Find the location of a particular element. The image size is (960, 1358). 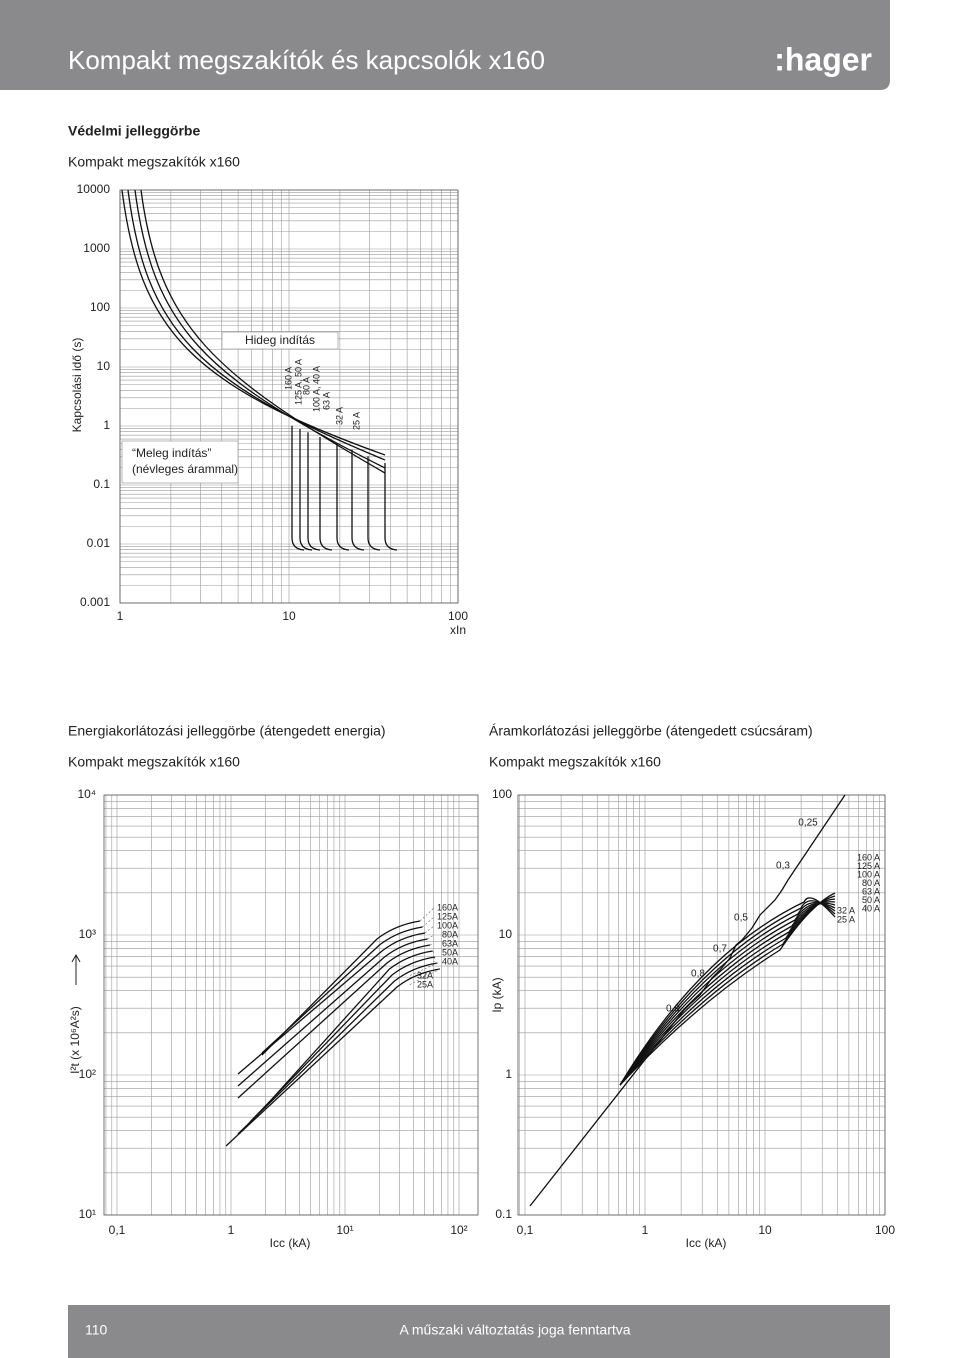

x-tick-label: 10² is located at coordinates (458, 1230).